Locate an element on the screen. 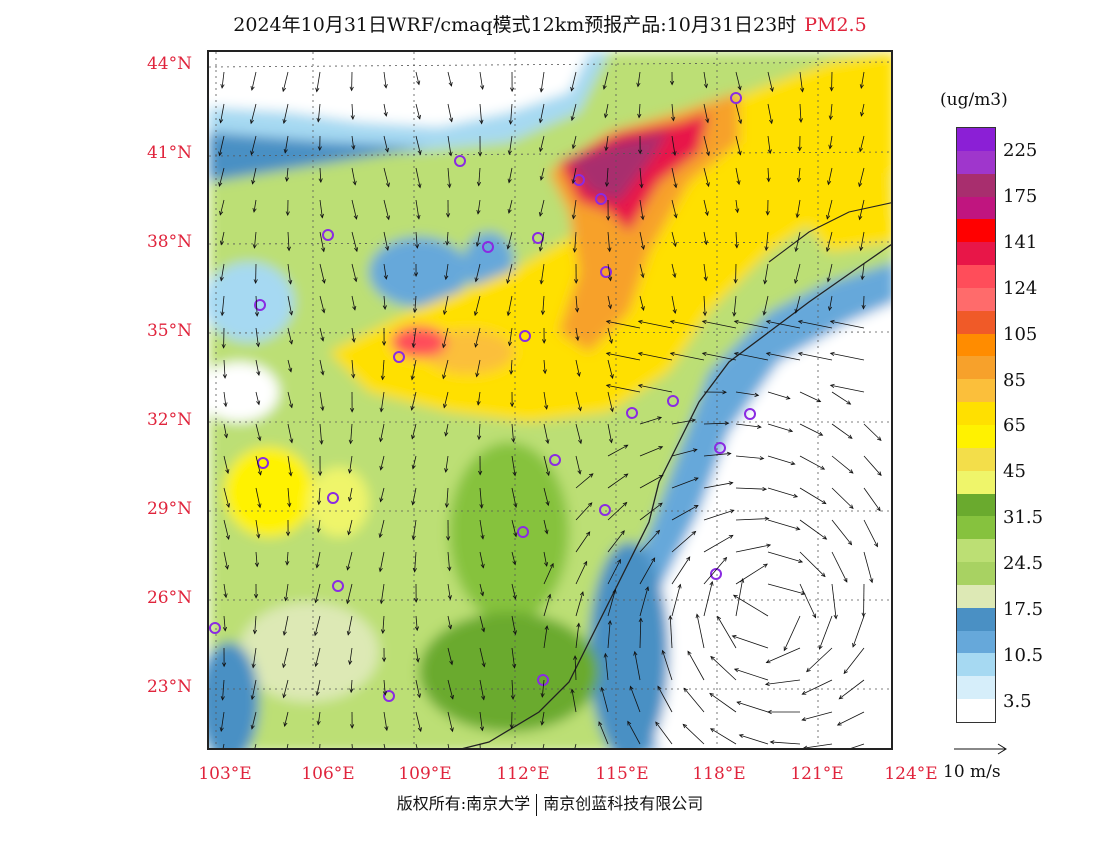 The height and width of the screenshot is (850, 1100). colorbar-label: 24.5 is located at coordinates (1023, 563).